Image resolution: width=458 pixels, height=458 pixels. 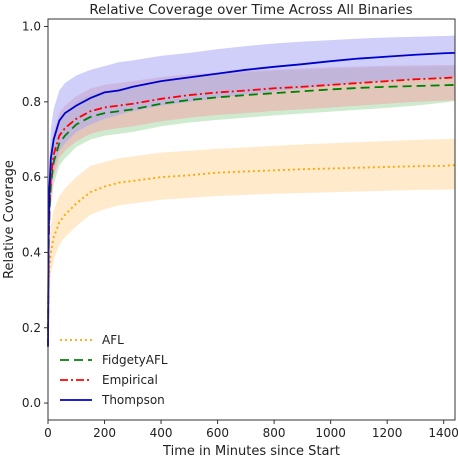 I want to click on x-tick-label: 600, so click(x=217, y=433).